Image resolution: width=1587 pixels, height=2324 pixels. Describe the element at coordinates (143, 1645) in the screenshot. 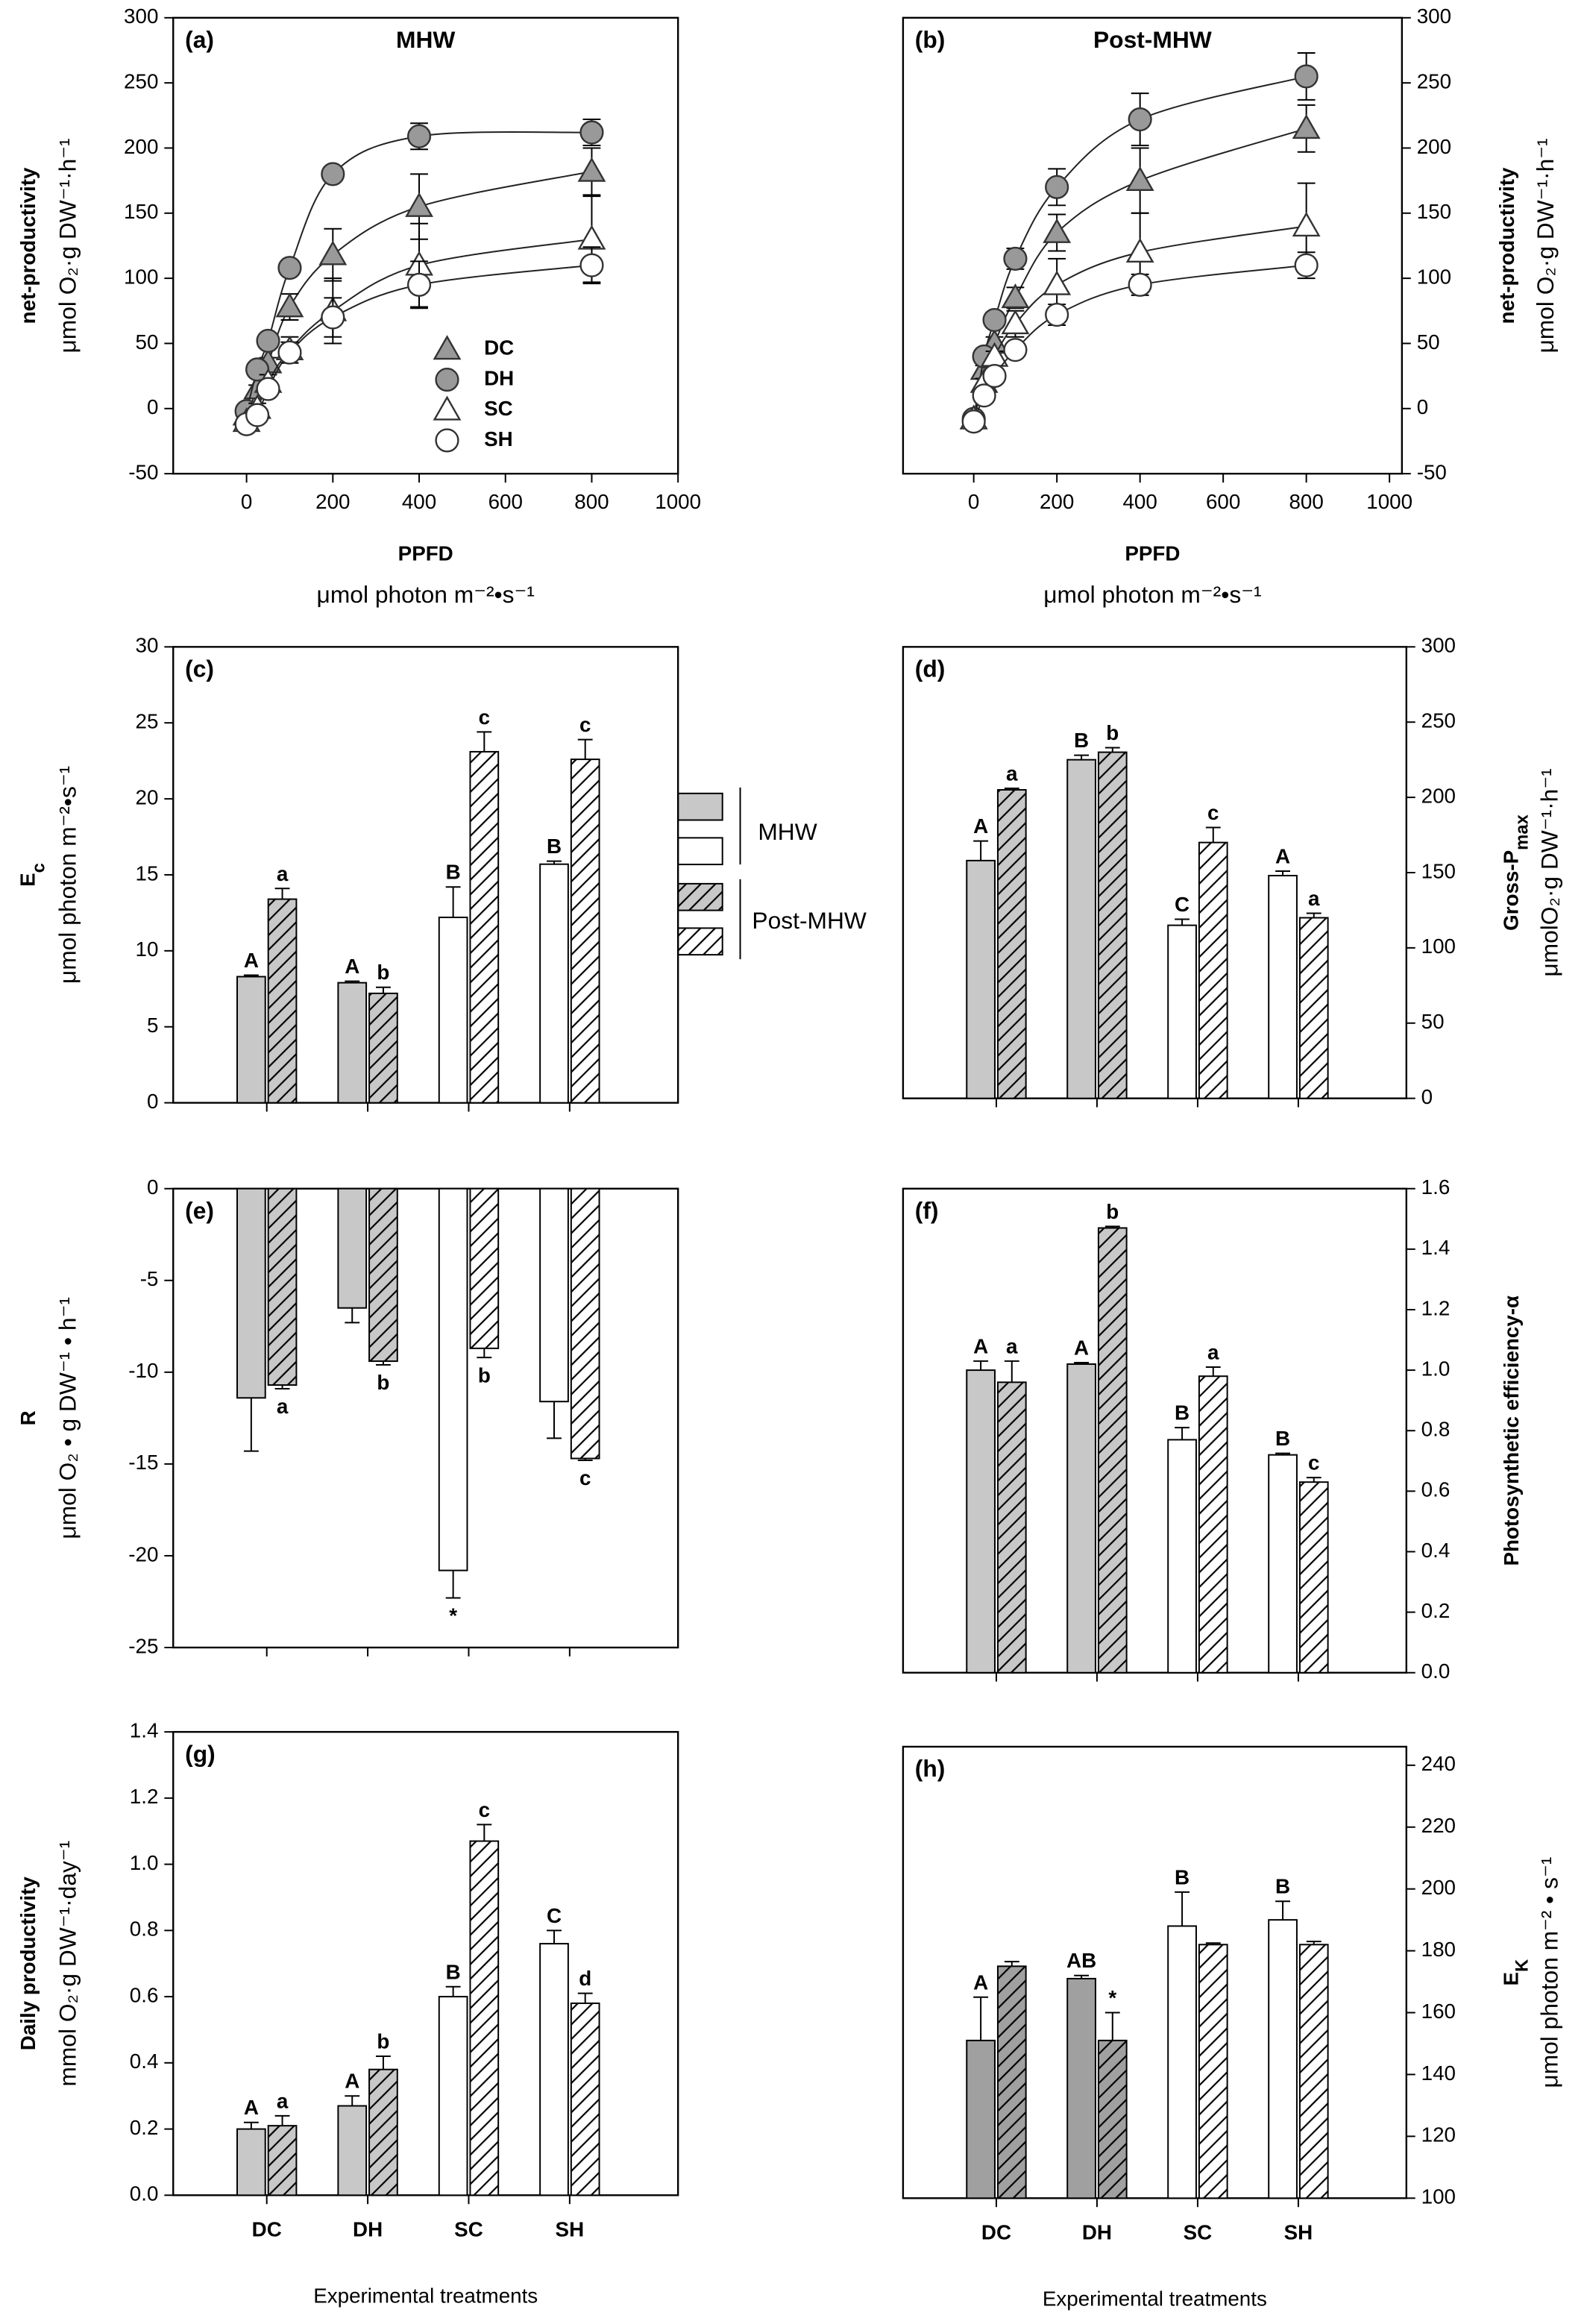

I see `y-tick-label: -25` at that location.